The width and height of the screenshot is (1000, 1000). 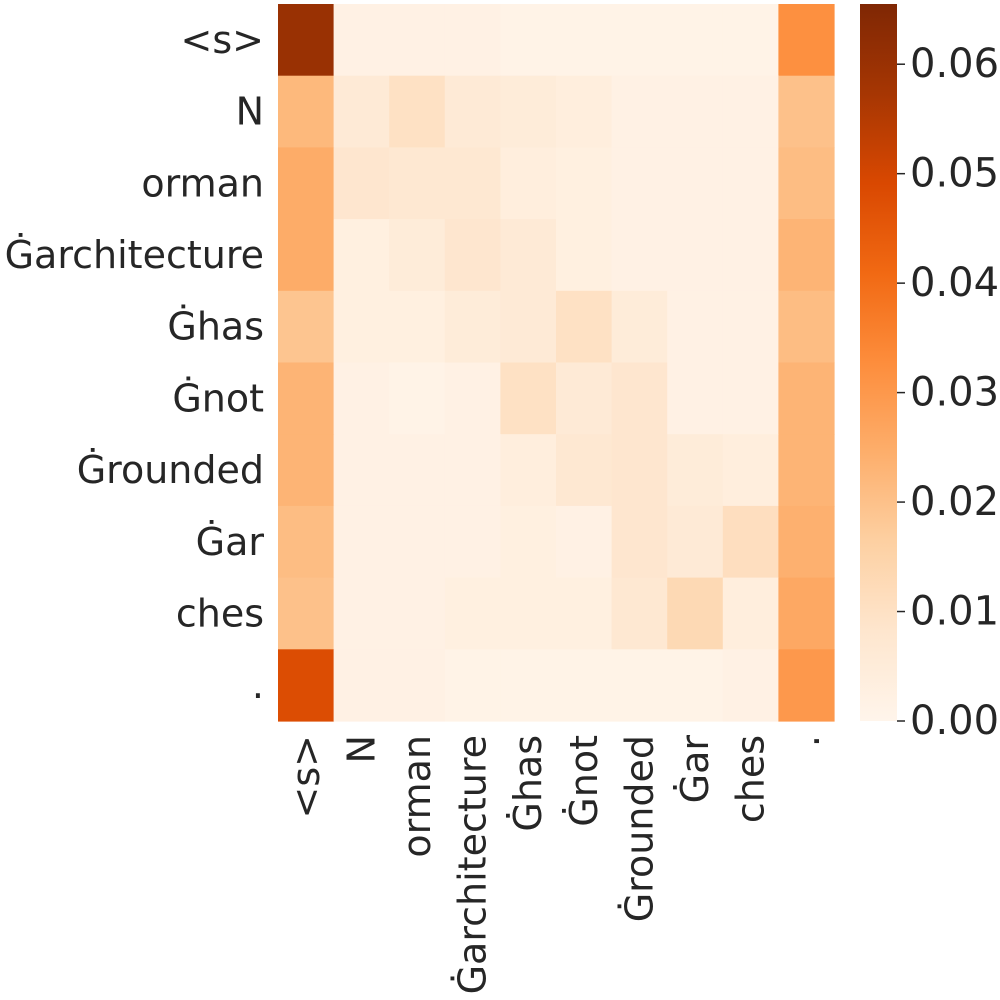 What do you see at coordinates (954, 174) in the screenshot?
I see `colorbar-tick-label: 0.05` at bounding box center [954, 174].